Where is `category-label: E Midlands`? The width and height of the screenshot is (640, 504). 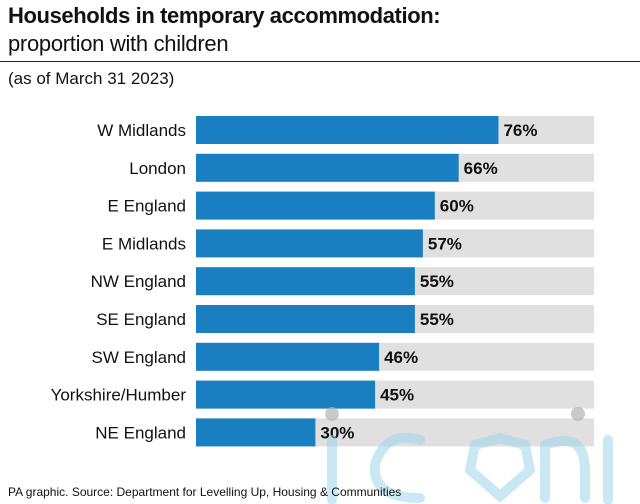
category-label: E Midlands is located at coordinates (144, 243).